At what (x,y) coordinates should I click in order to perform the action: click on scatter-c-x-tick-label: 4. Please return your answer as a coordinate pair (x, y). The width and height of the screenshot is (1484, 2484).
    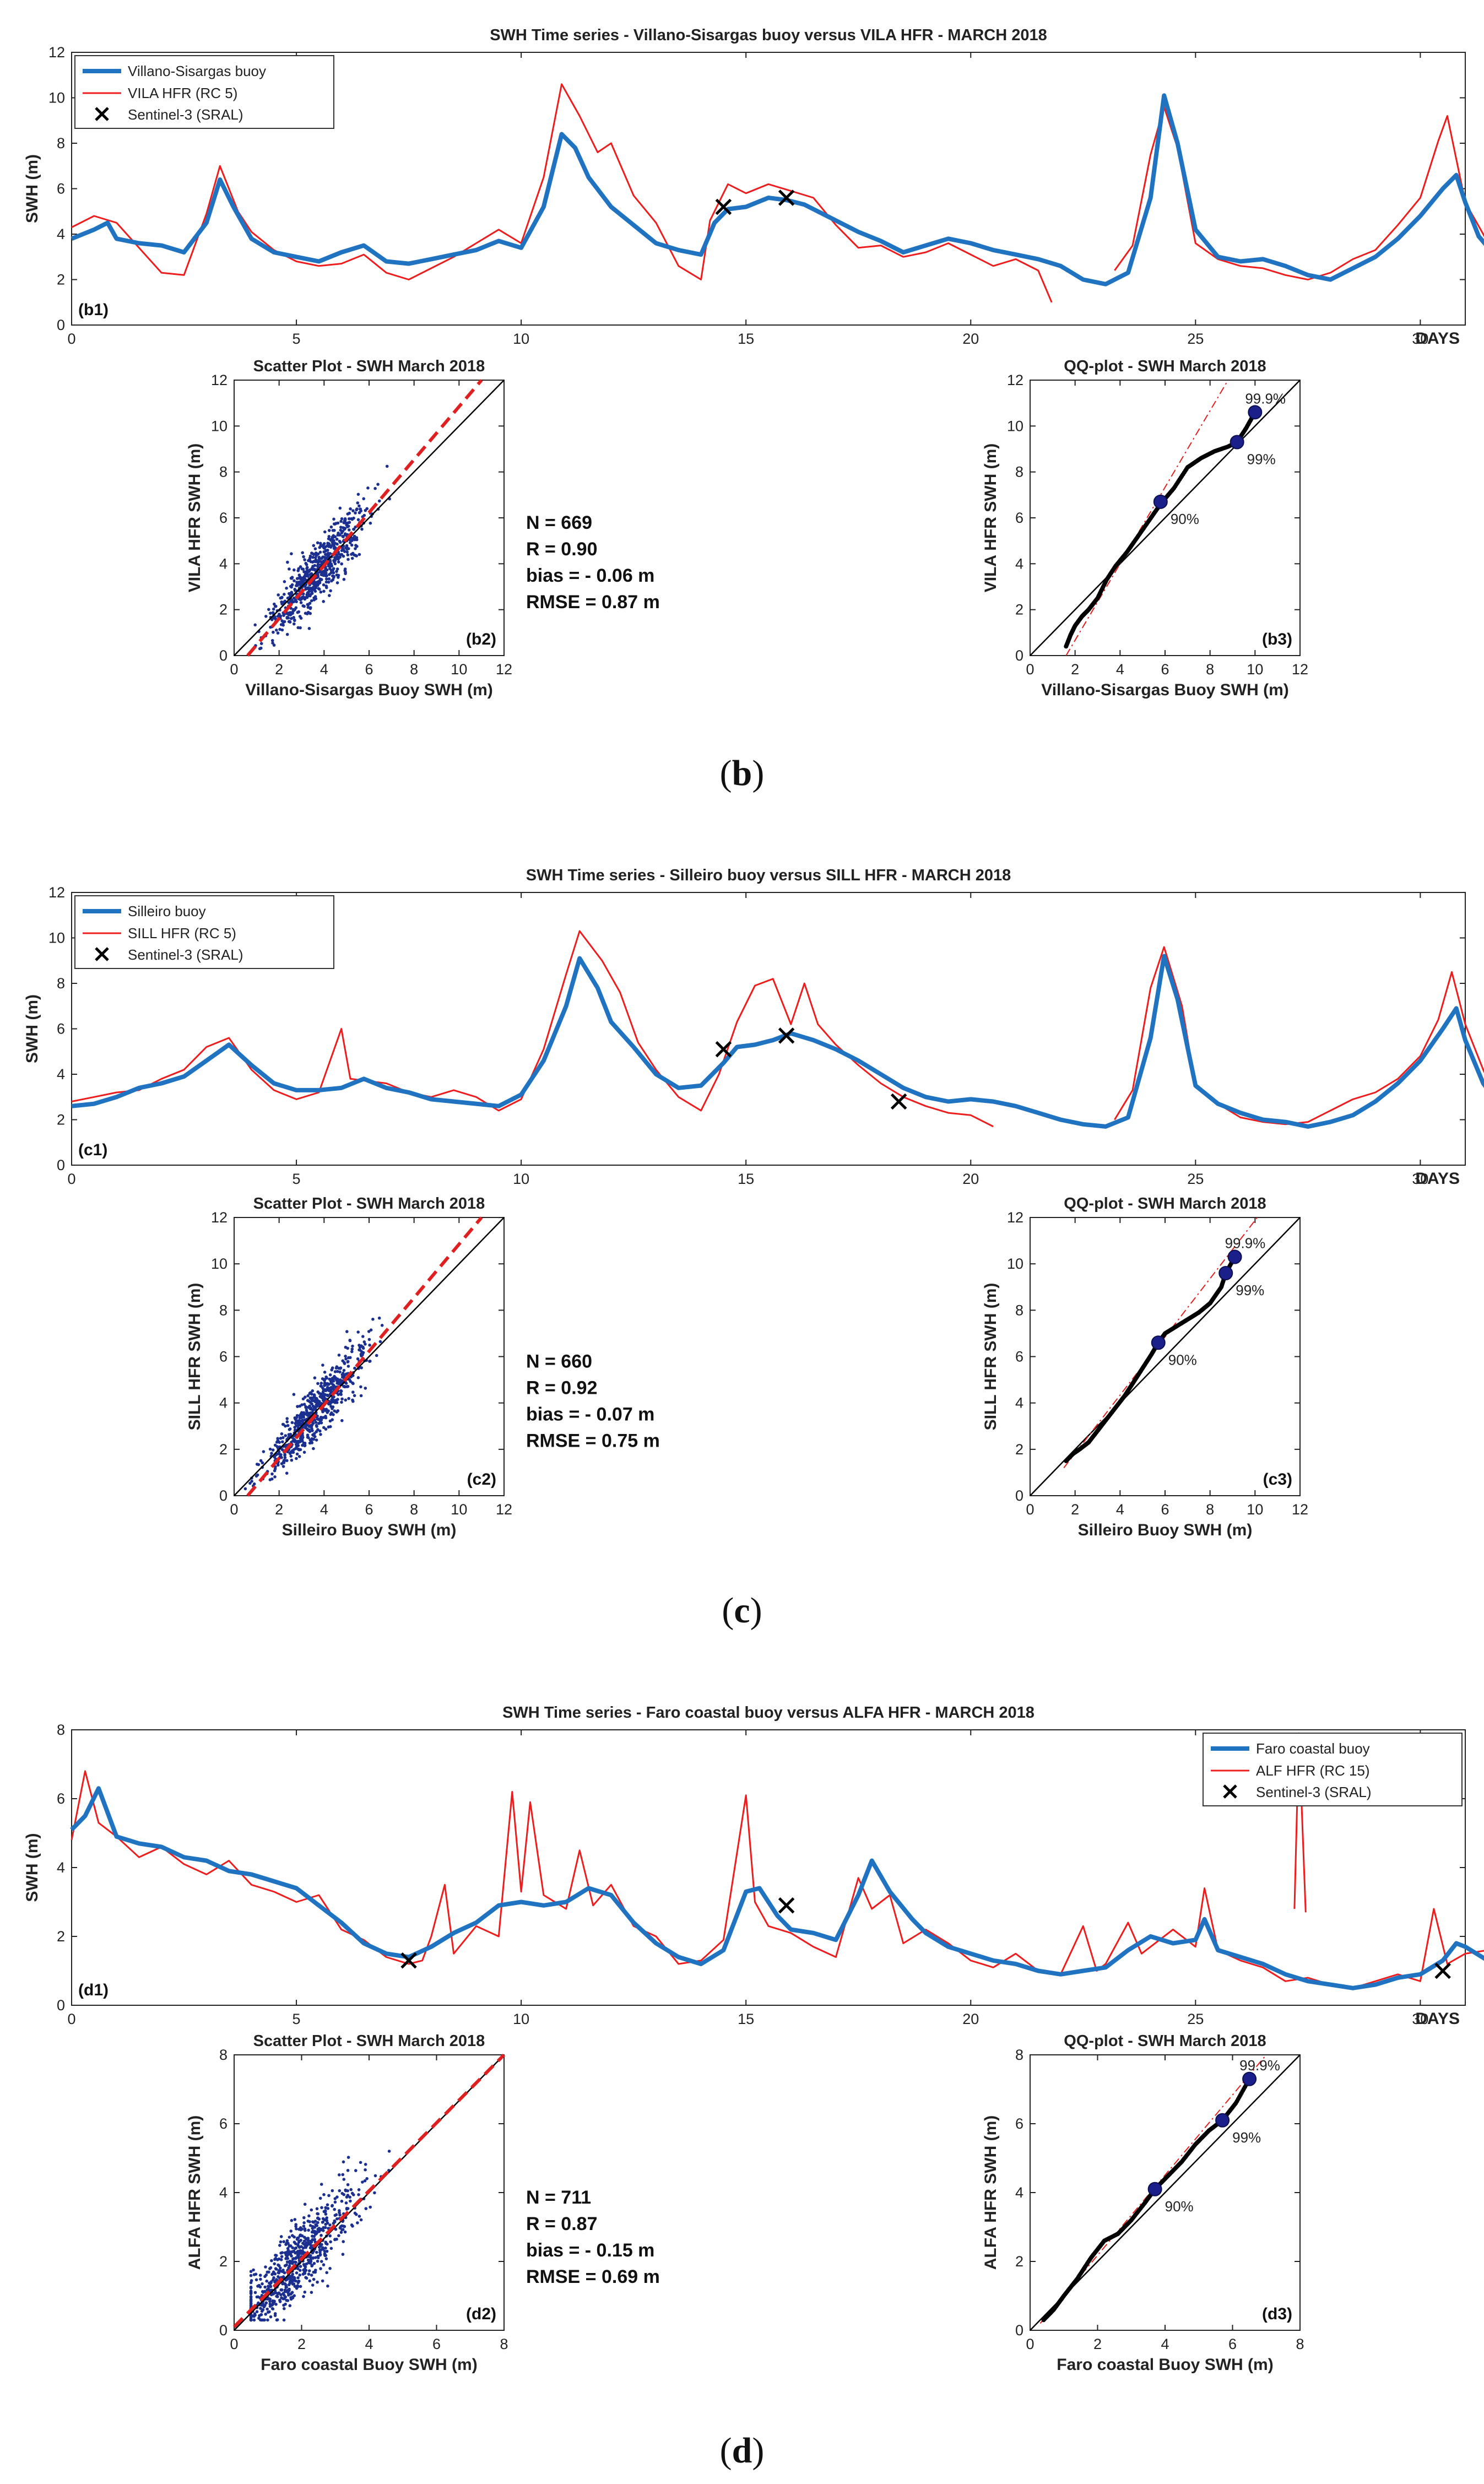
    Looking at the image, I should click on (324, 1509).